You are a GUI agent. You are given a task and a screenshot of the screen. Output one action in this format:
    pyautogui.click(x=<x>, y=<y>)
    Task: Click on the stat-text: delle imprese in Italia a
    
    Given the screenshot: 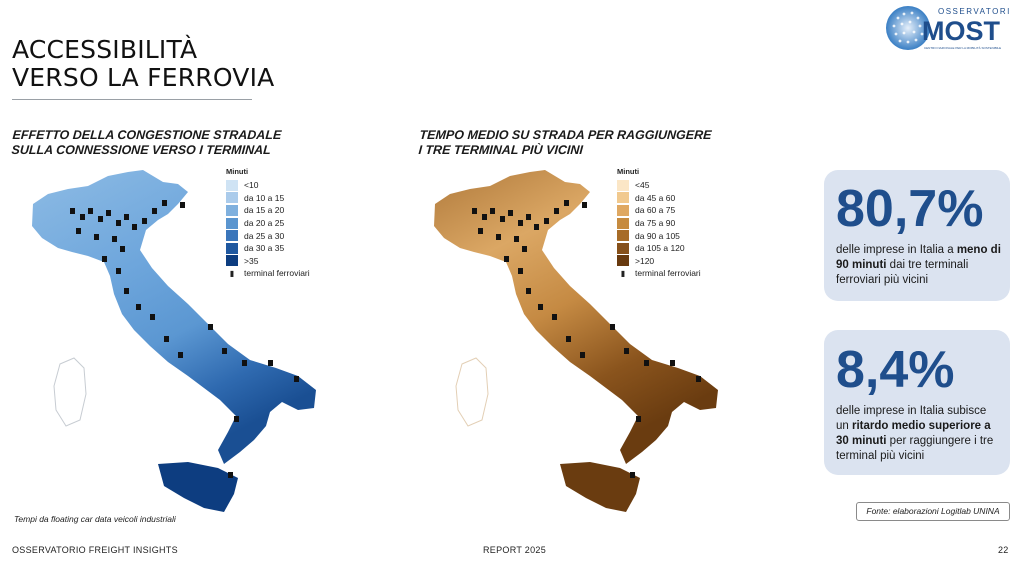 What is the action you would take?
    pyautogui.click(x=896, y=250)
    